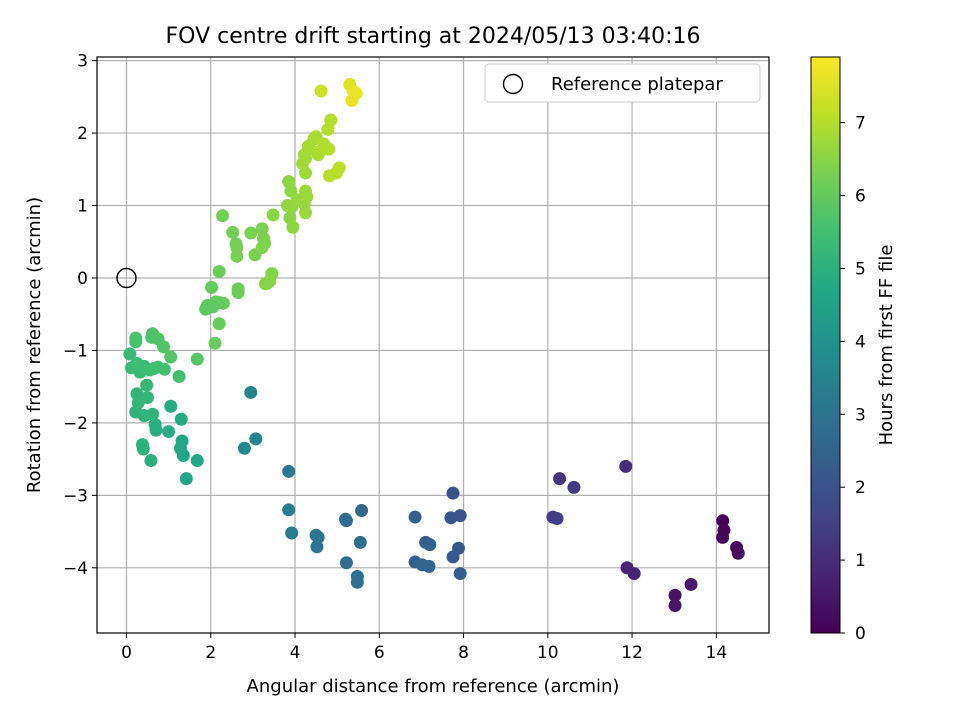 The width and height of the screenshot is (960, 720). Describe the element at coordinates (860, 488) in the screenshot. I see `colorbar-tick-label: 2` at that location.